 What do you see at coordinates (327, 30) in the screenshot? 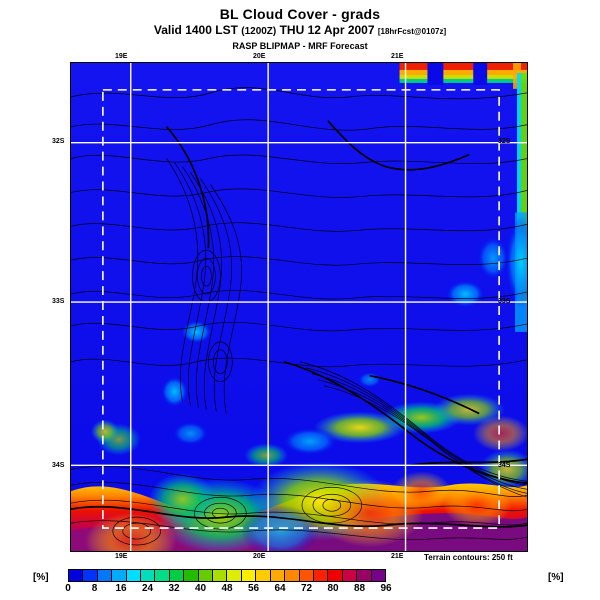
I see `valid-date: THU 12 Apr 2007` at bounding box center [327, 30].